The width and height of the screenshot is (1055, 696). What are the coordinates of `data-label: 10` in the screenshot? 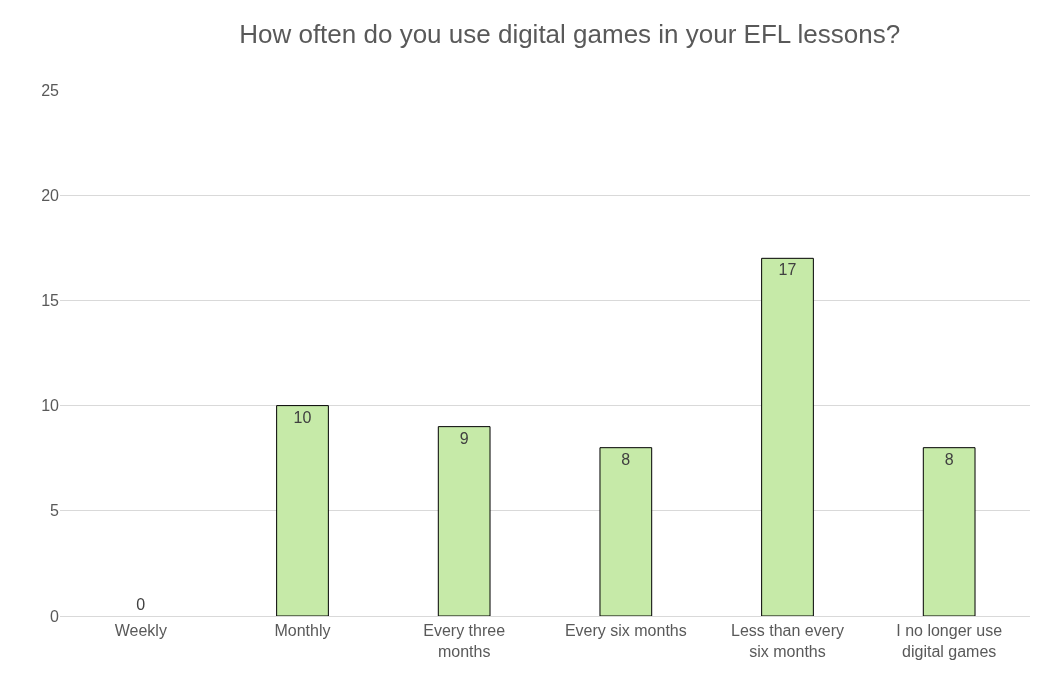 It's located at (302, 417).